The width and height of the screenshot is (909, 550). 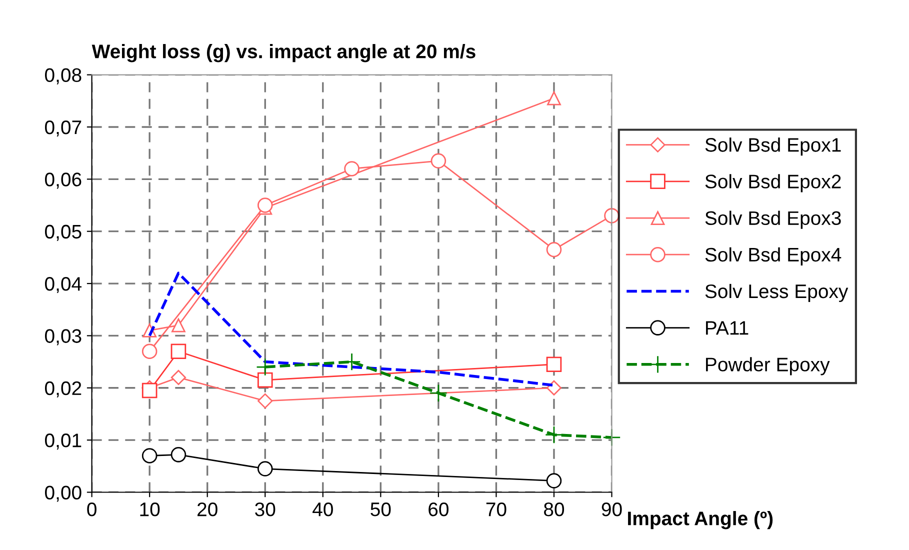 I want to click on legend-label: Solv Bsd Epox2, so click(x=773, y=183).